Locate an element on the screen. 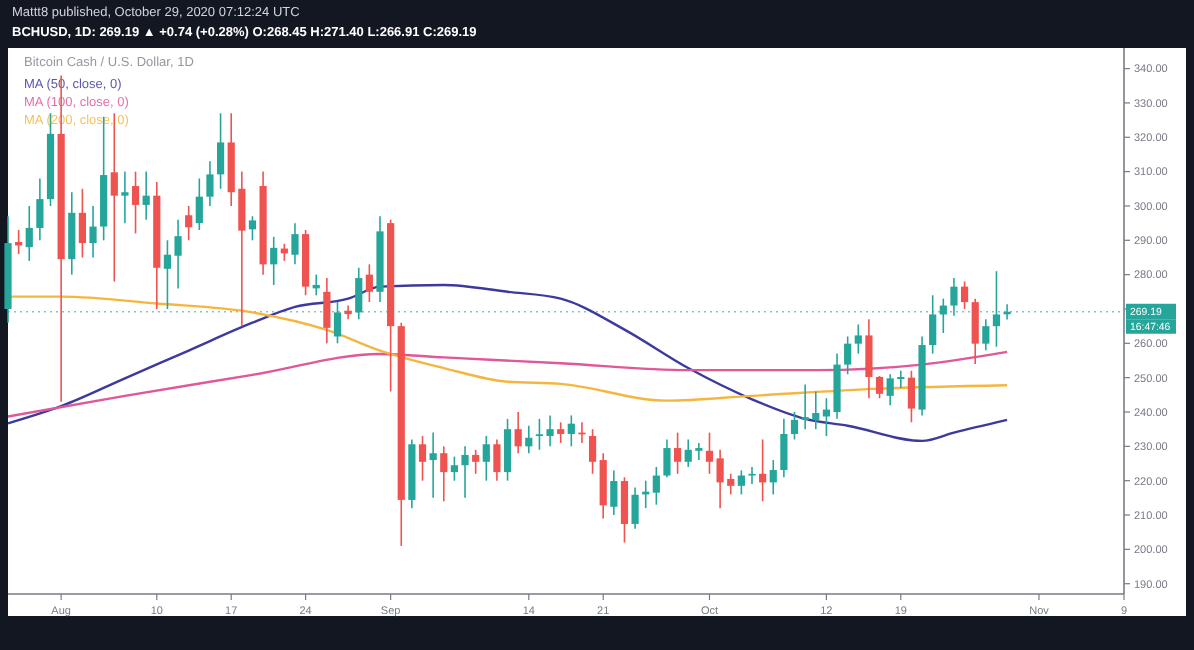  line-series is located at coordinates (507, 384).